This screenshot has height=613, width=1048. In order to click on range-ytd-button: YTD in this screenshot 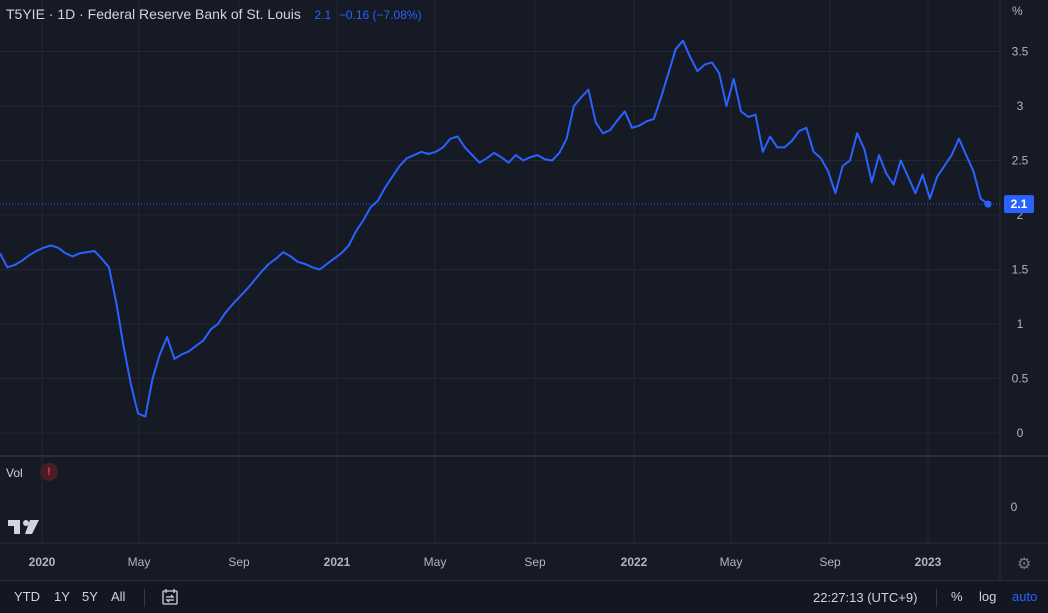, I will do `click(27, 596)`.